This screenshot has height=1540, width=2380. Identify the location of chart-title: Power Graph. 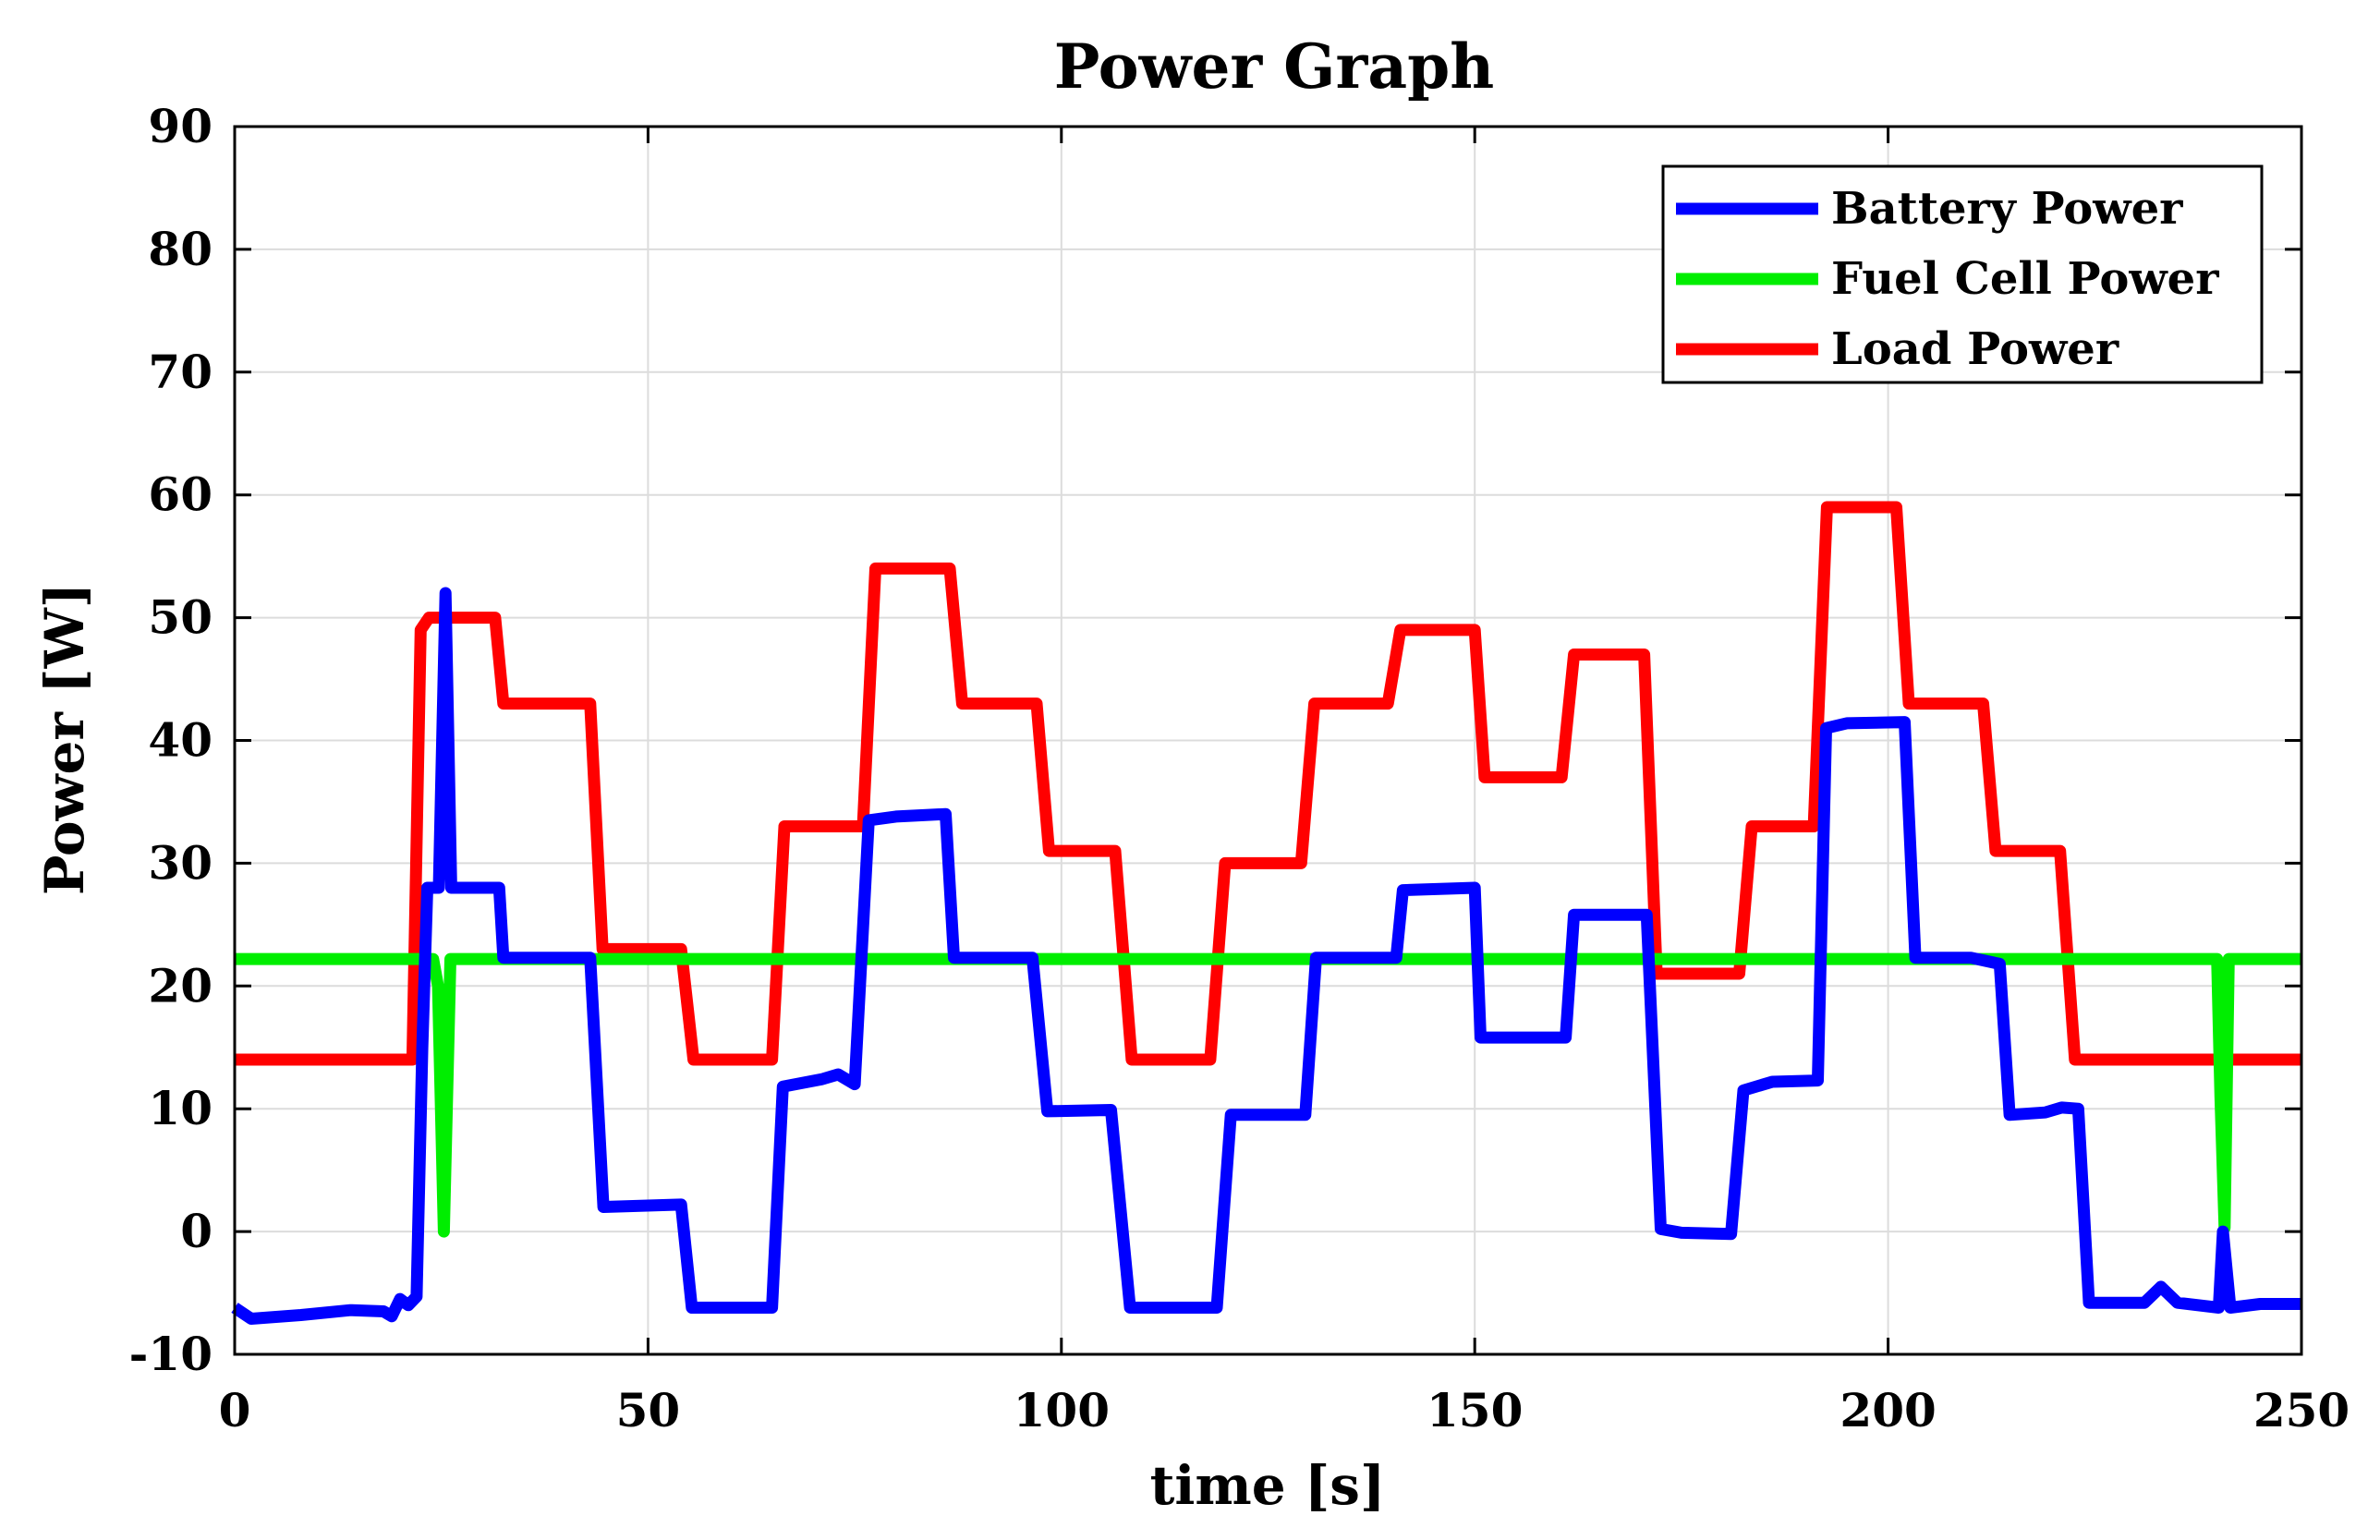
(1274, 67).